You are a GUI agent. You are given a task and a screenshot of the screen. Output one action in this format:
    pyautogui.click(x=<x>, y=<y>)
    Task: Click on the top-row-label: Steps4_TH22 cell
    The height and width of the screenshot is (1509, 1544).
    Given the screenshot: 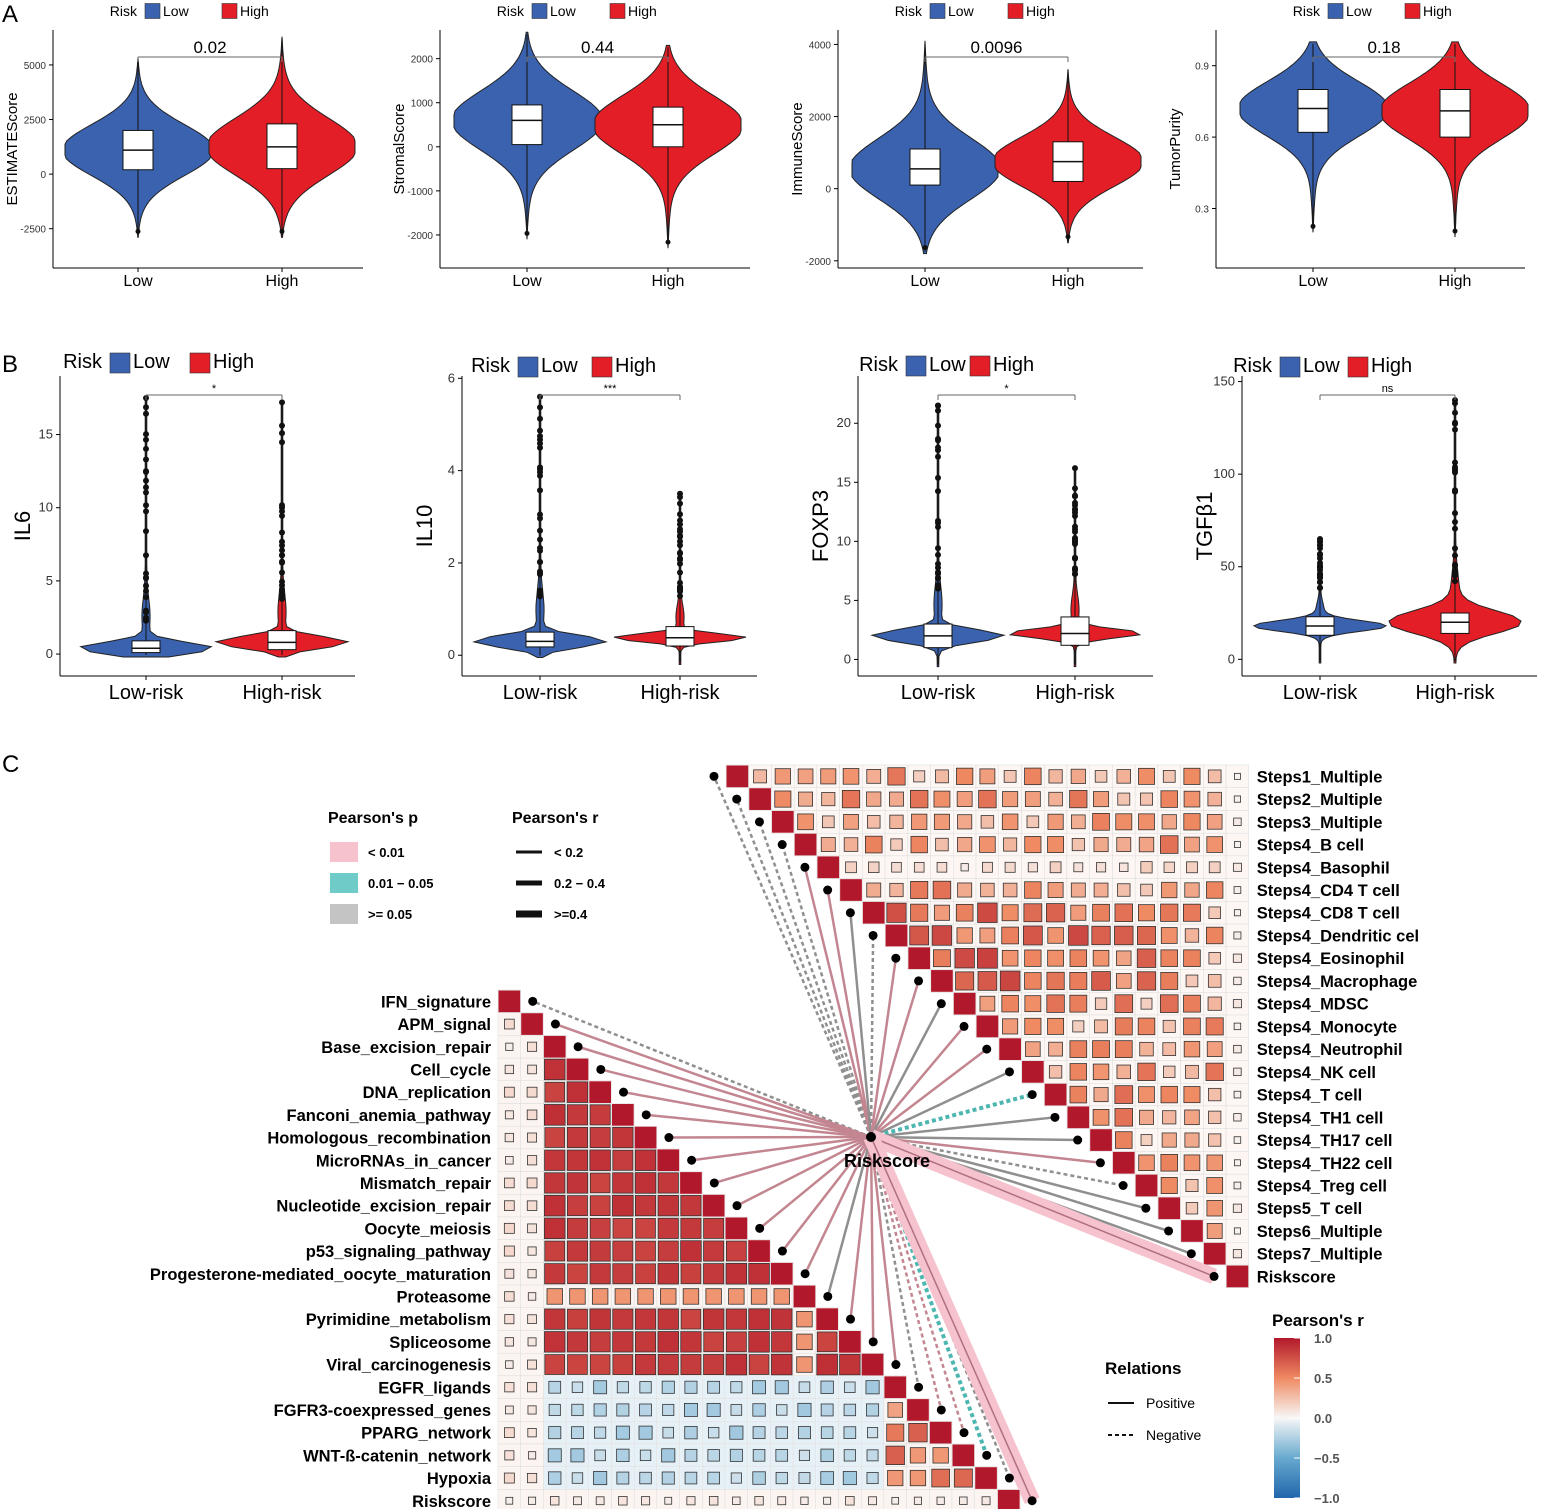 What is the action you would take?
    pyautogui.click(x=1325, y=1164)
    